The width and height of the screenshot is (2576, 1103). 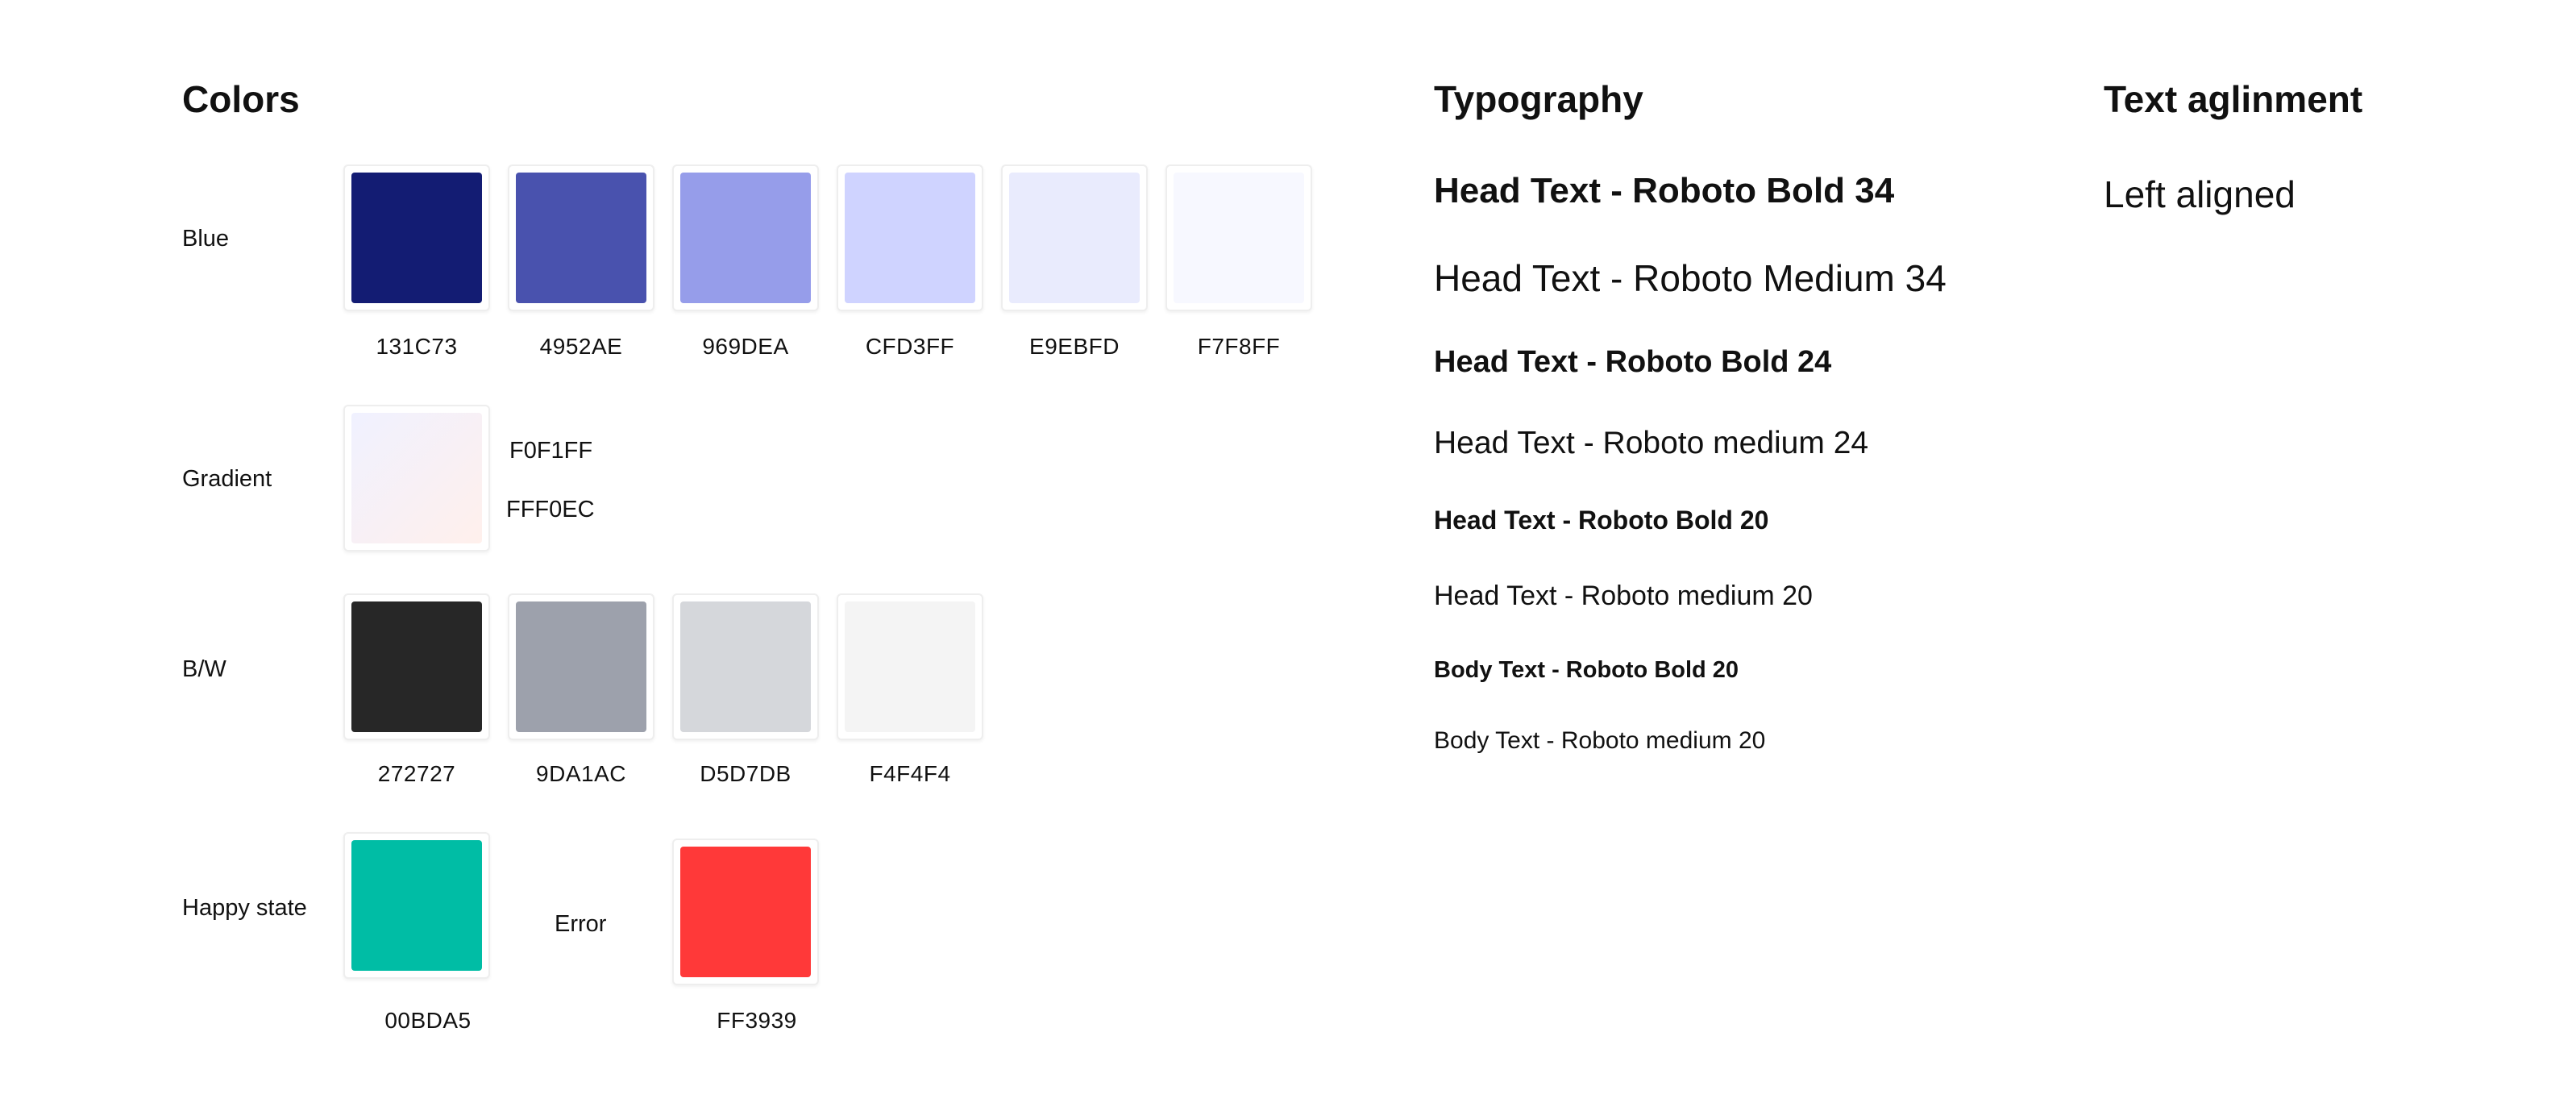 I want to click on typo-sample-head-medium-24: Head Text - Roboto medium 24, so click(x=1651, y=443).